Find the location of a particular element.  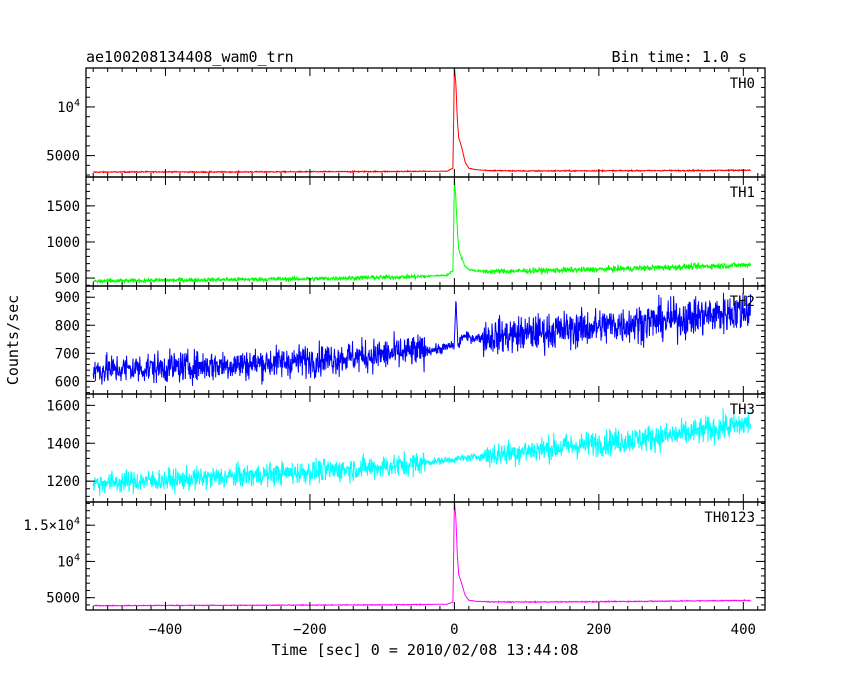

panel-th2: 600 700 800 900 TH2 is located at coordinates (410, 340).